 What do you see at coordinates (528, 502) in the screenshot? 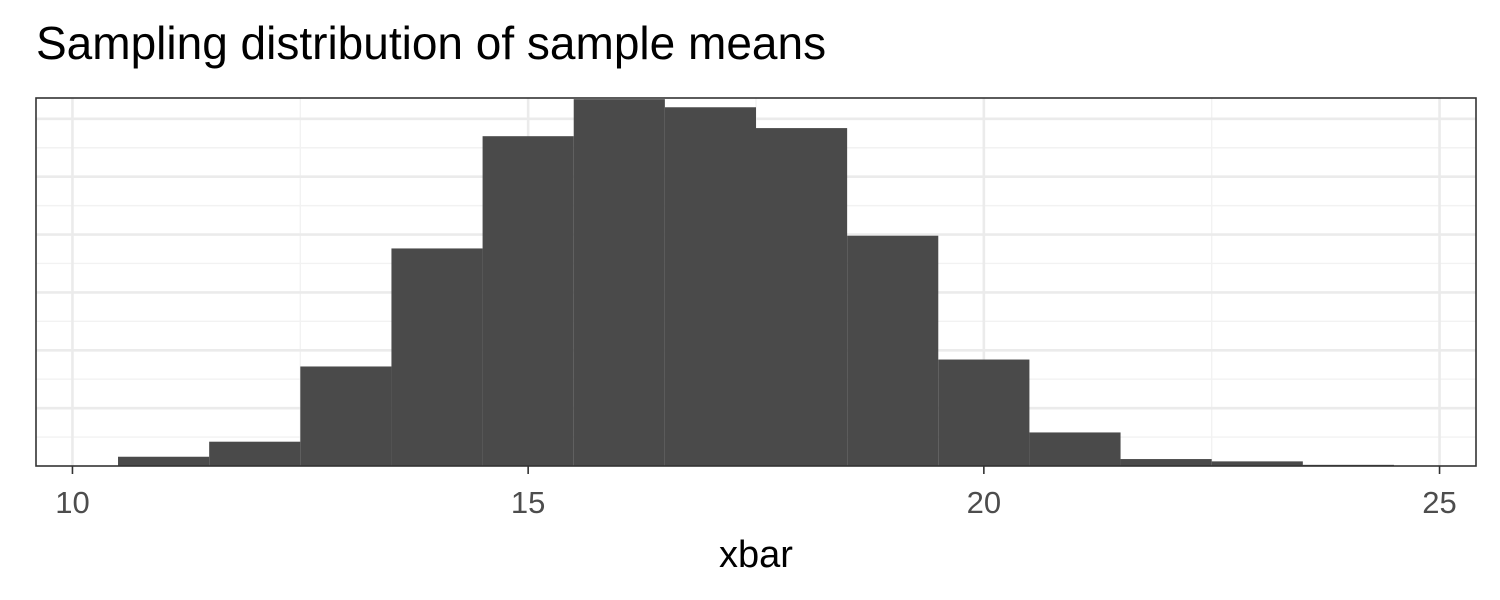
I see `x-tick-label: 15` at bounding box center [528, 502].